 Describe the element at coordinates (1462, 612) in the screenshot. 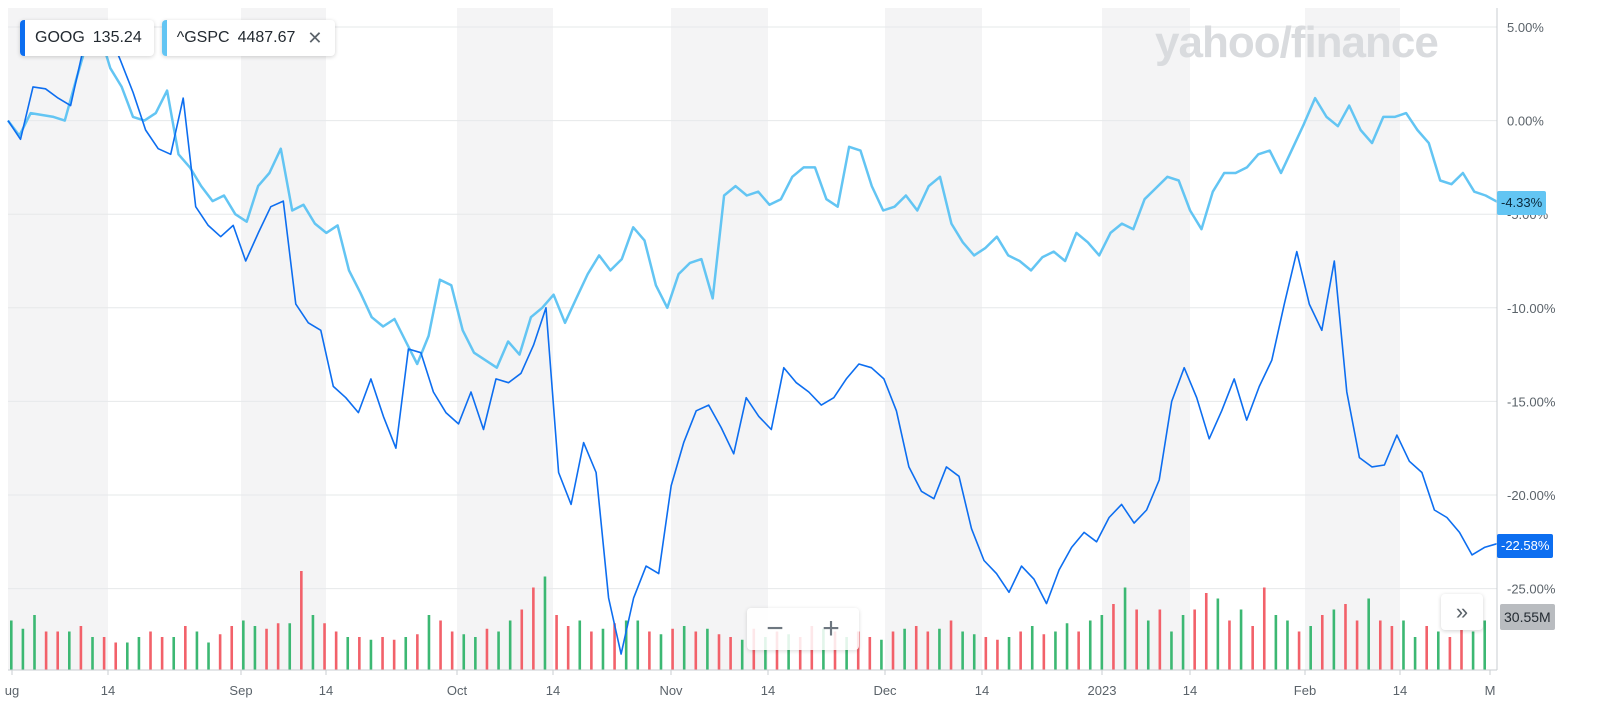

I see `expand-button: »` at that location.